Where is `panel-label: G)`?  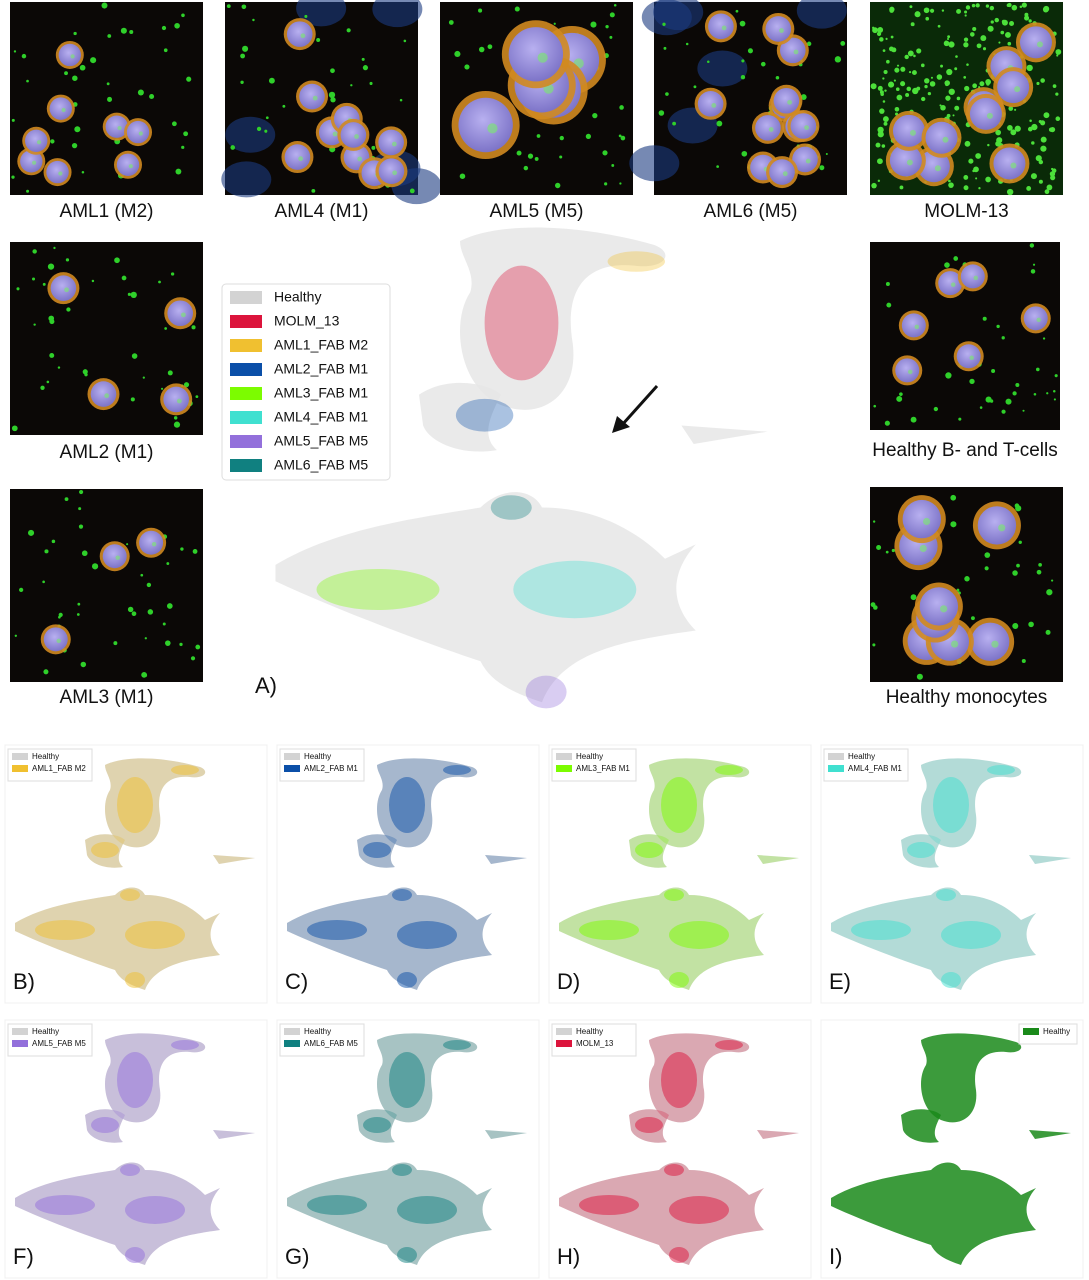 panel-label: G) is located at coordinates (297, 1256).